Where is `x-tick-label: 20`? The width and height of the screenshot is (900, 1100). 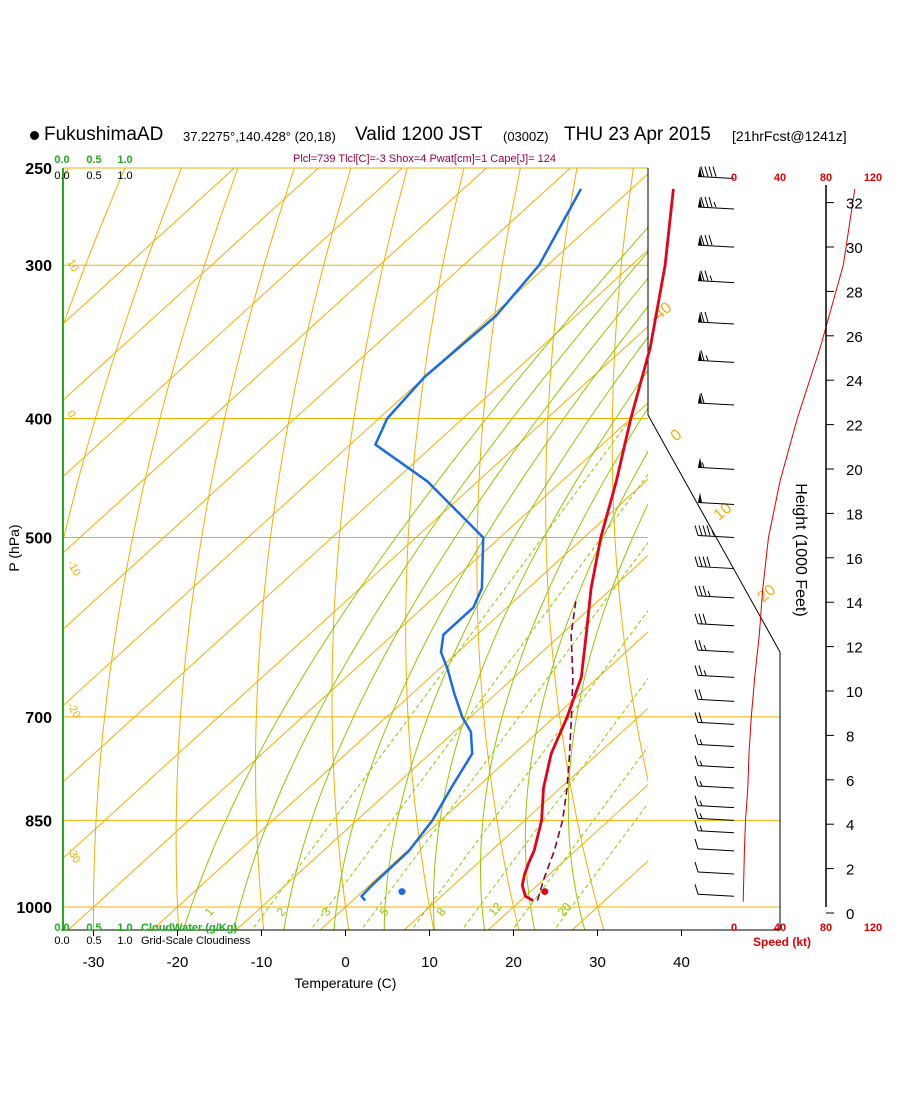
x-tick-label: 20 is located at coordinates (513, 962).